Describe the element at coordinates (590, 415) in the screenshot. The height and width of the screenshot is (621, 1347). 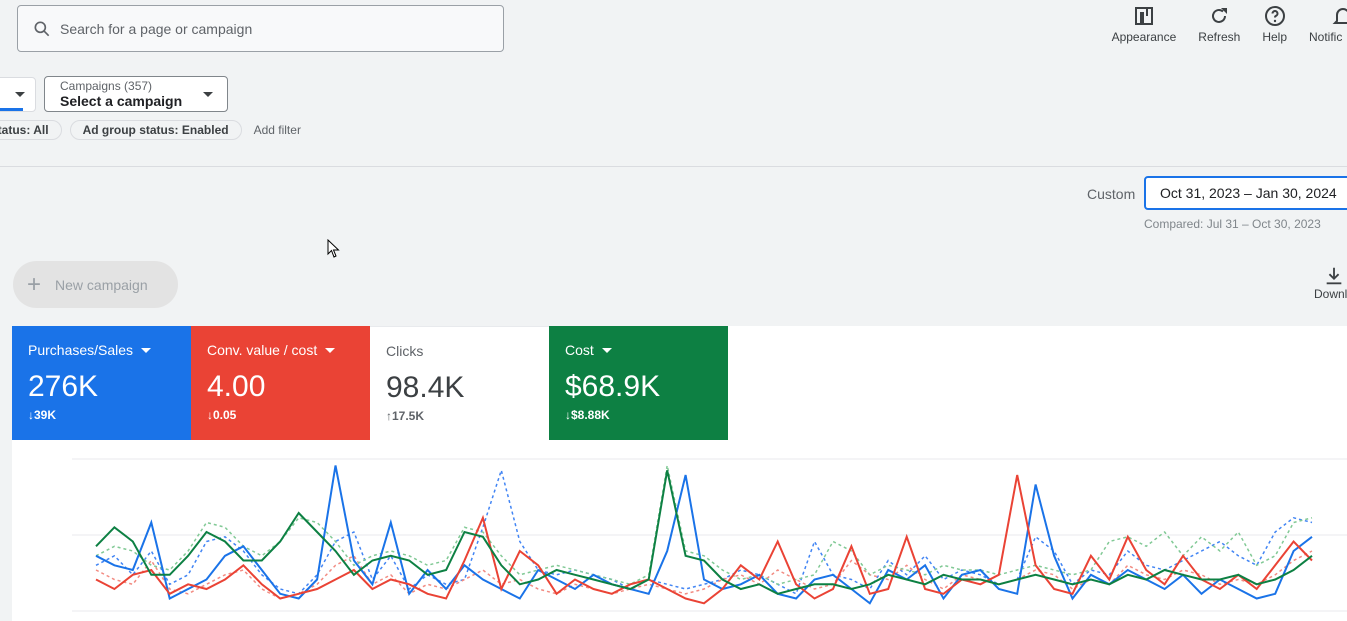
I see `metric-delta-value: $8.88K` at that location.